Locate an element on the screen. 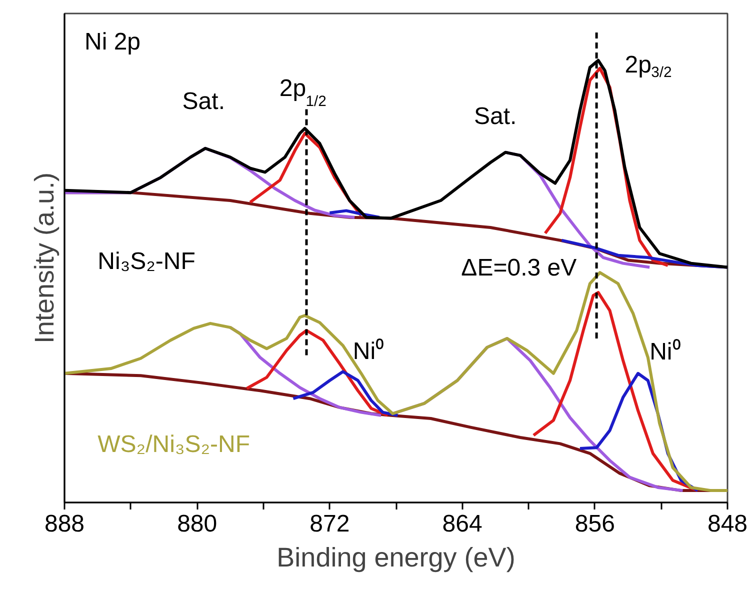 The width and height of the screenshot is (756, 603). text: WS₂/Ni₃S₂-NF is located at coordinates (174, 444).